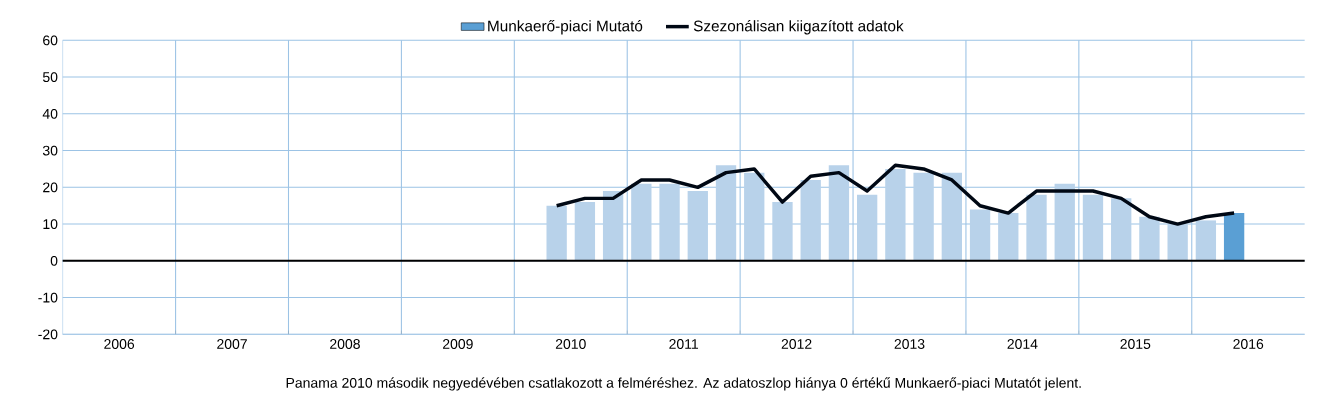 This screenshot has width=1333, height=401. What do you see at coordinates (345, 344) in the screenshot?
I see `x-tick-label: 2008` at bounding box center [345, 344].